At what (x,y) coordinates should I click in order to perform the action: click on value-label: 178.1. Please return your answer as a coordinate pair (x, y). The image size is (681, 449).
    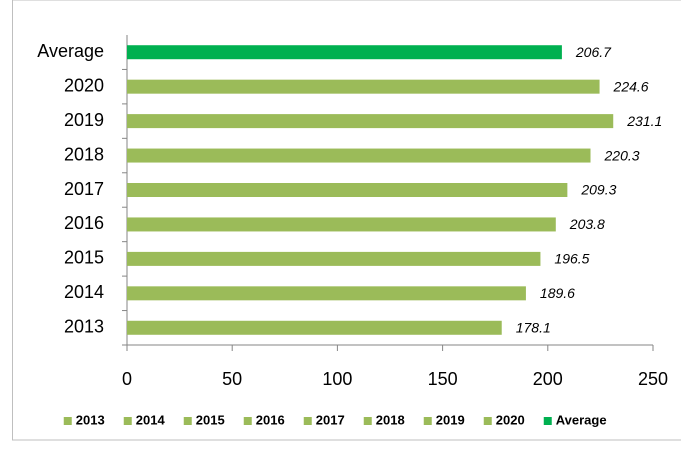
    Looking at the image, I should click on (533, 327).